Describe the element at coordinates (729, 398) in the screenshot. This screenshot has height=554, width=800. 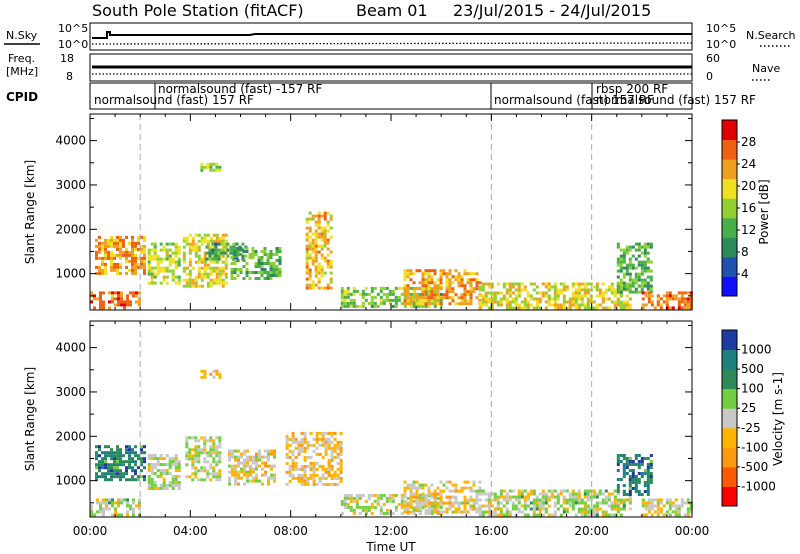
I see `velocity-colorbar-segment` at that location.